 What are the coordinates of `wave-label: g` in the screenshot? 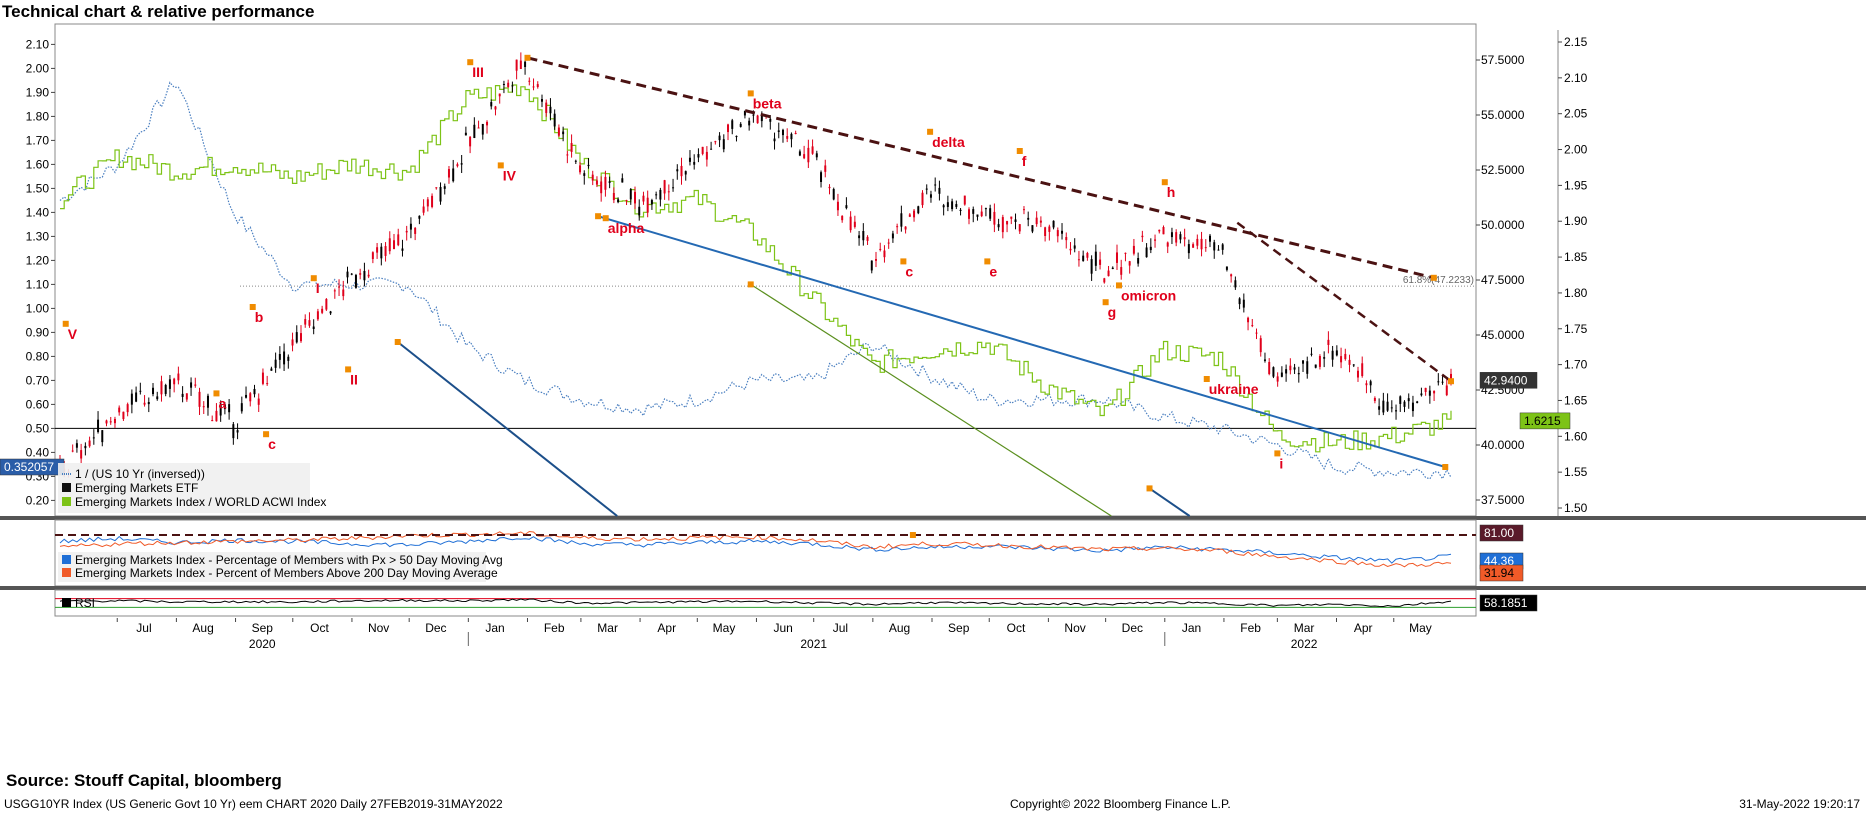 It's located at (1112, 312).